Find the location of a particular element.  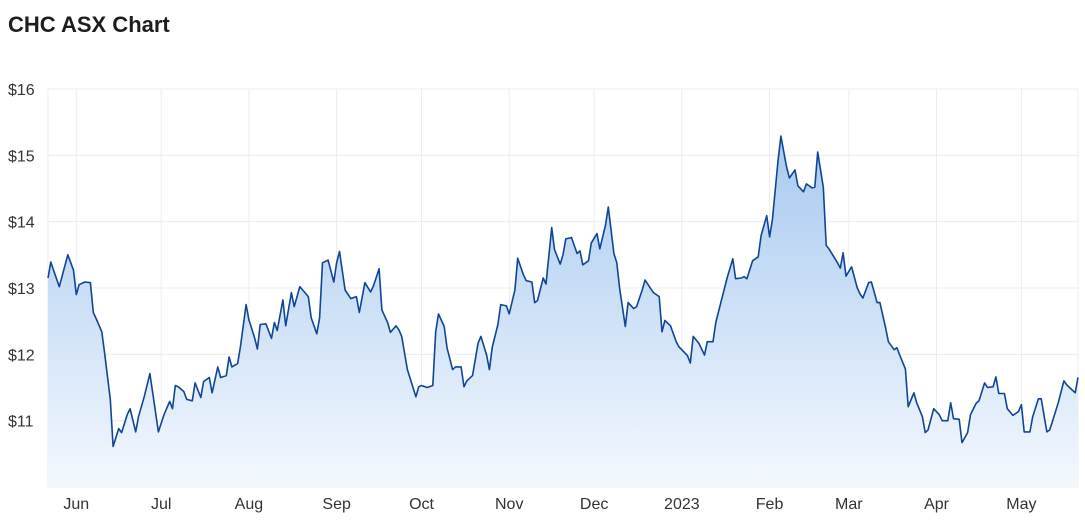

x-tick-label: Feb is located at coordinates (770, 504).